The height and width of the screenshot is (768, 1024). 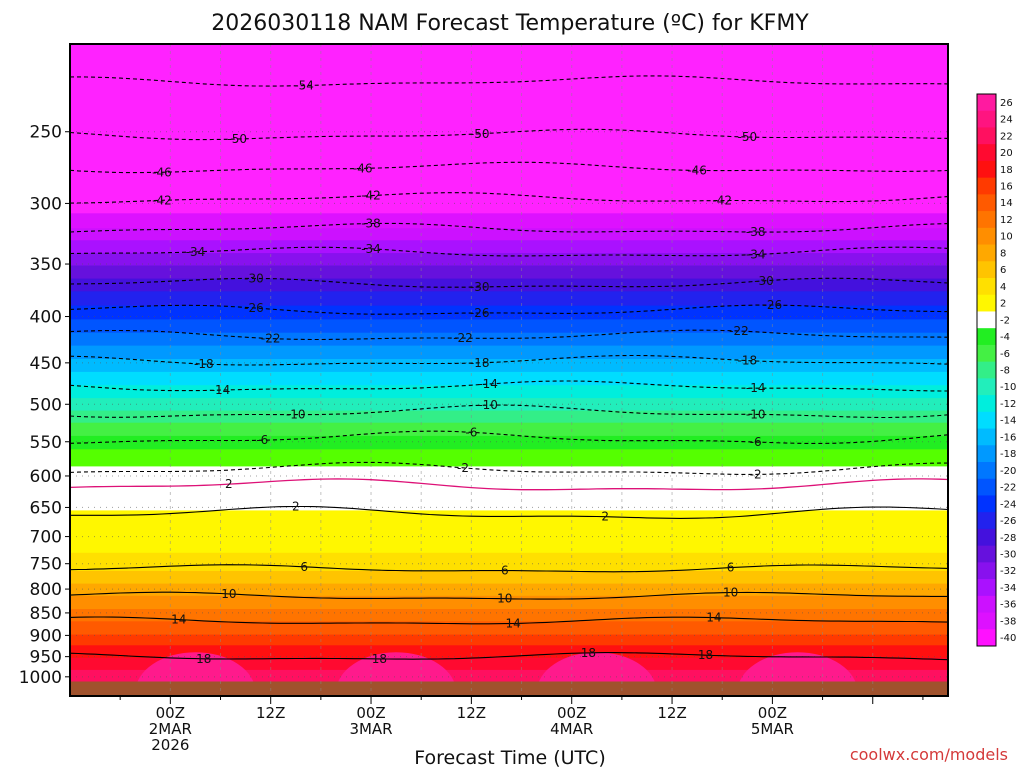 I want to click on colorbar-label: -40, so click(x=1008, y=638).